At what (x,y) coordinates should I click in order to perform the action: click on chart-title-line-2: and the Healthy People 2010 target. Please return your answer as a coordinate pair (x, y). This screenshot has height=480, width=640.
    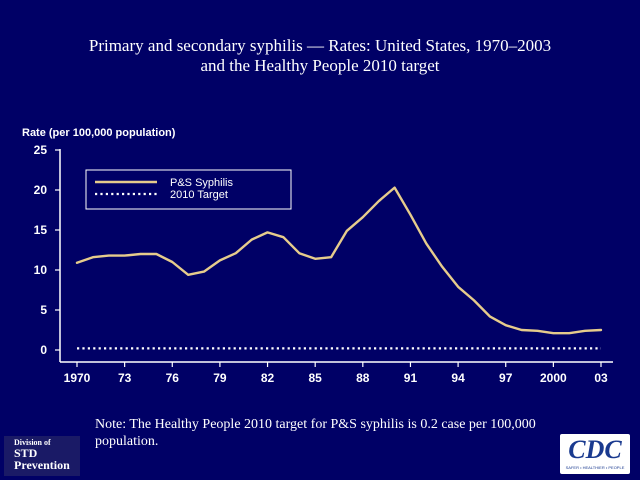
    Looking at the image, I should click on (320, 65).